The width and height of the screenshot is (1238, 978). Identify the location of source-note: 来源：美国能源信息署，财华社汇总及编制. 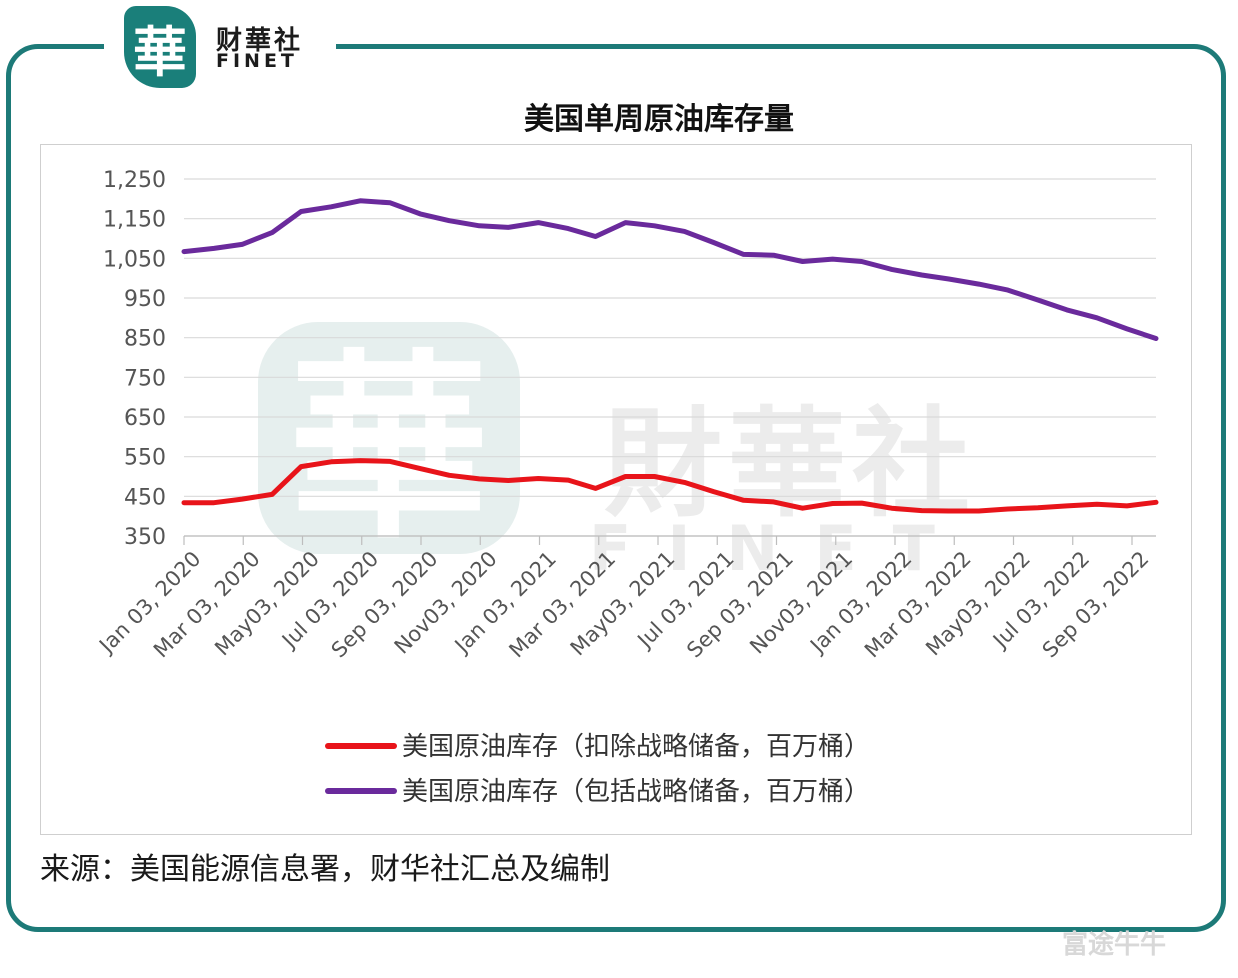
(325, 869).